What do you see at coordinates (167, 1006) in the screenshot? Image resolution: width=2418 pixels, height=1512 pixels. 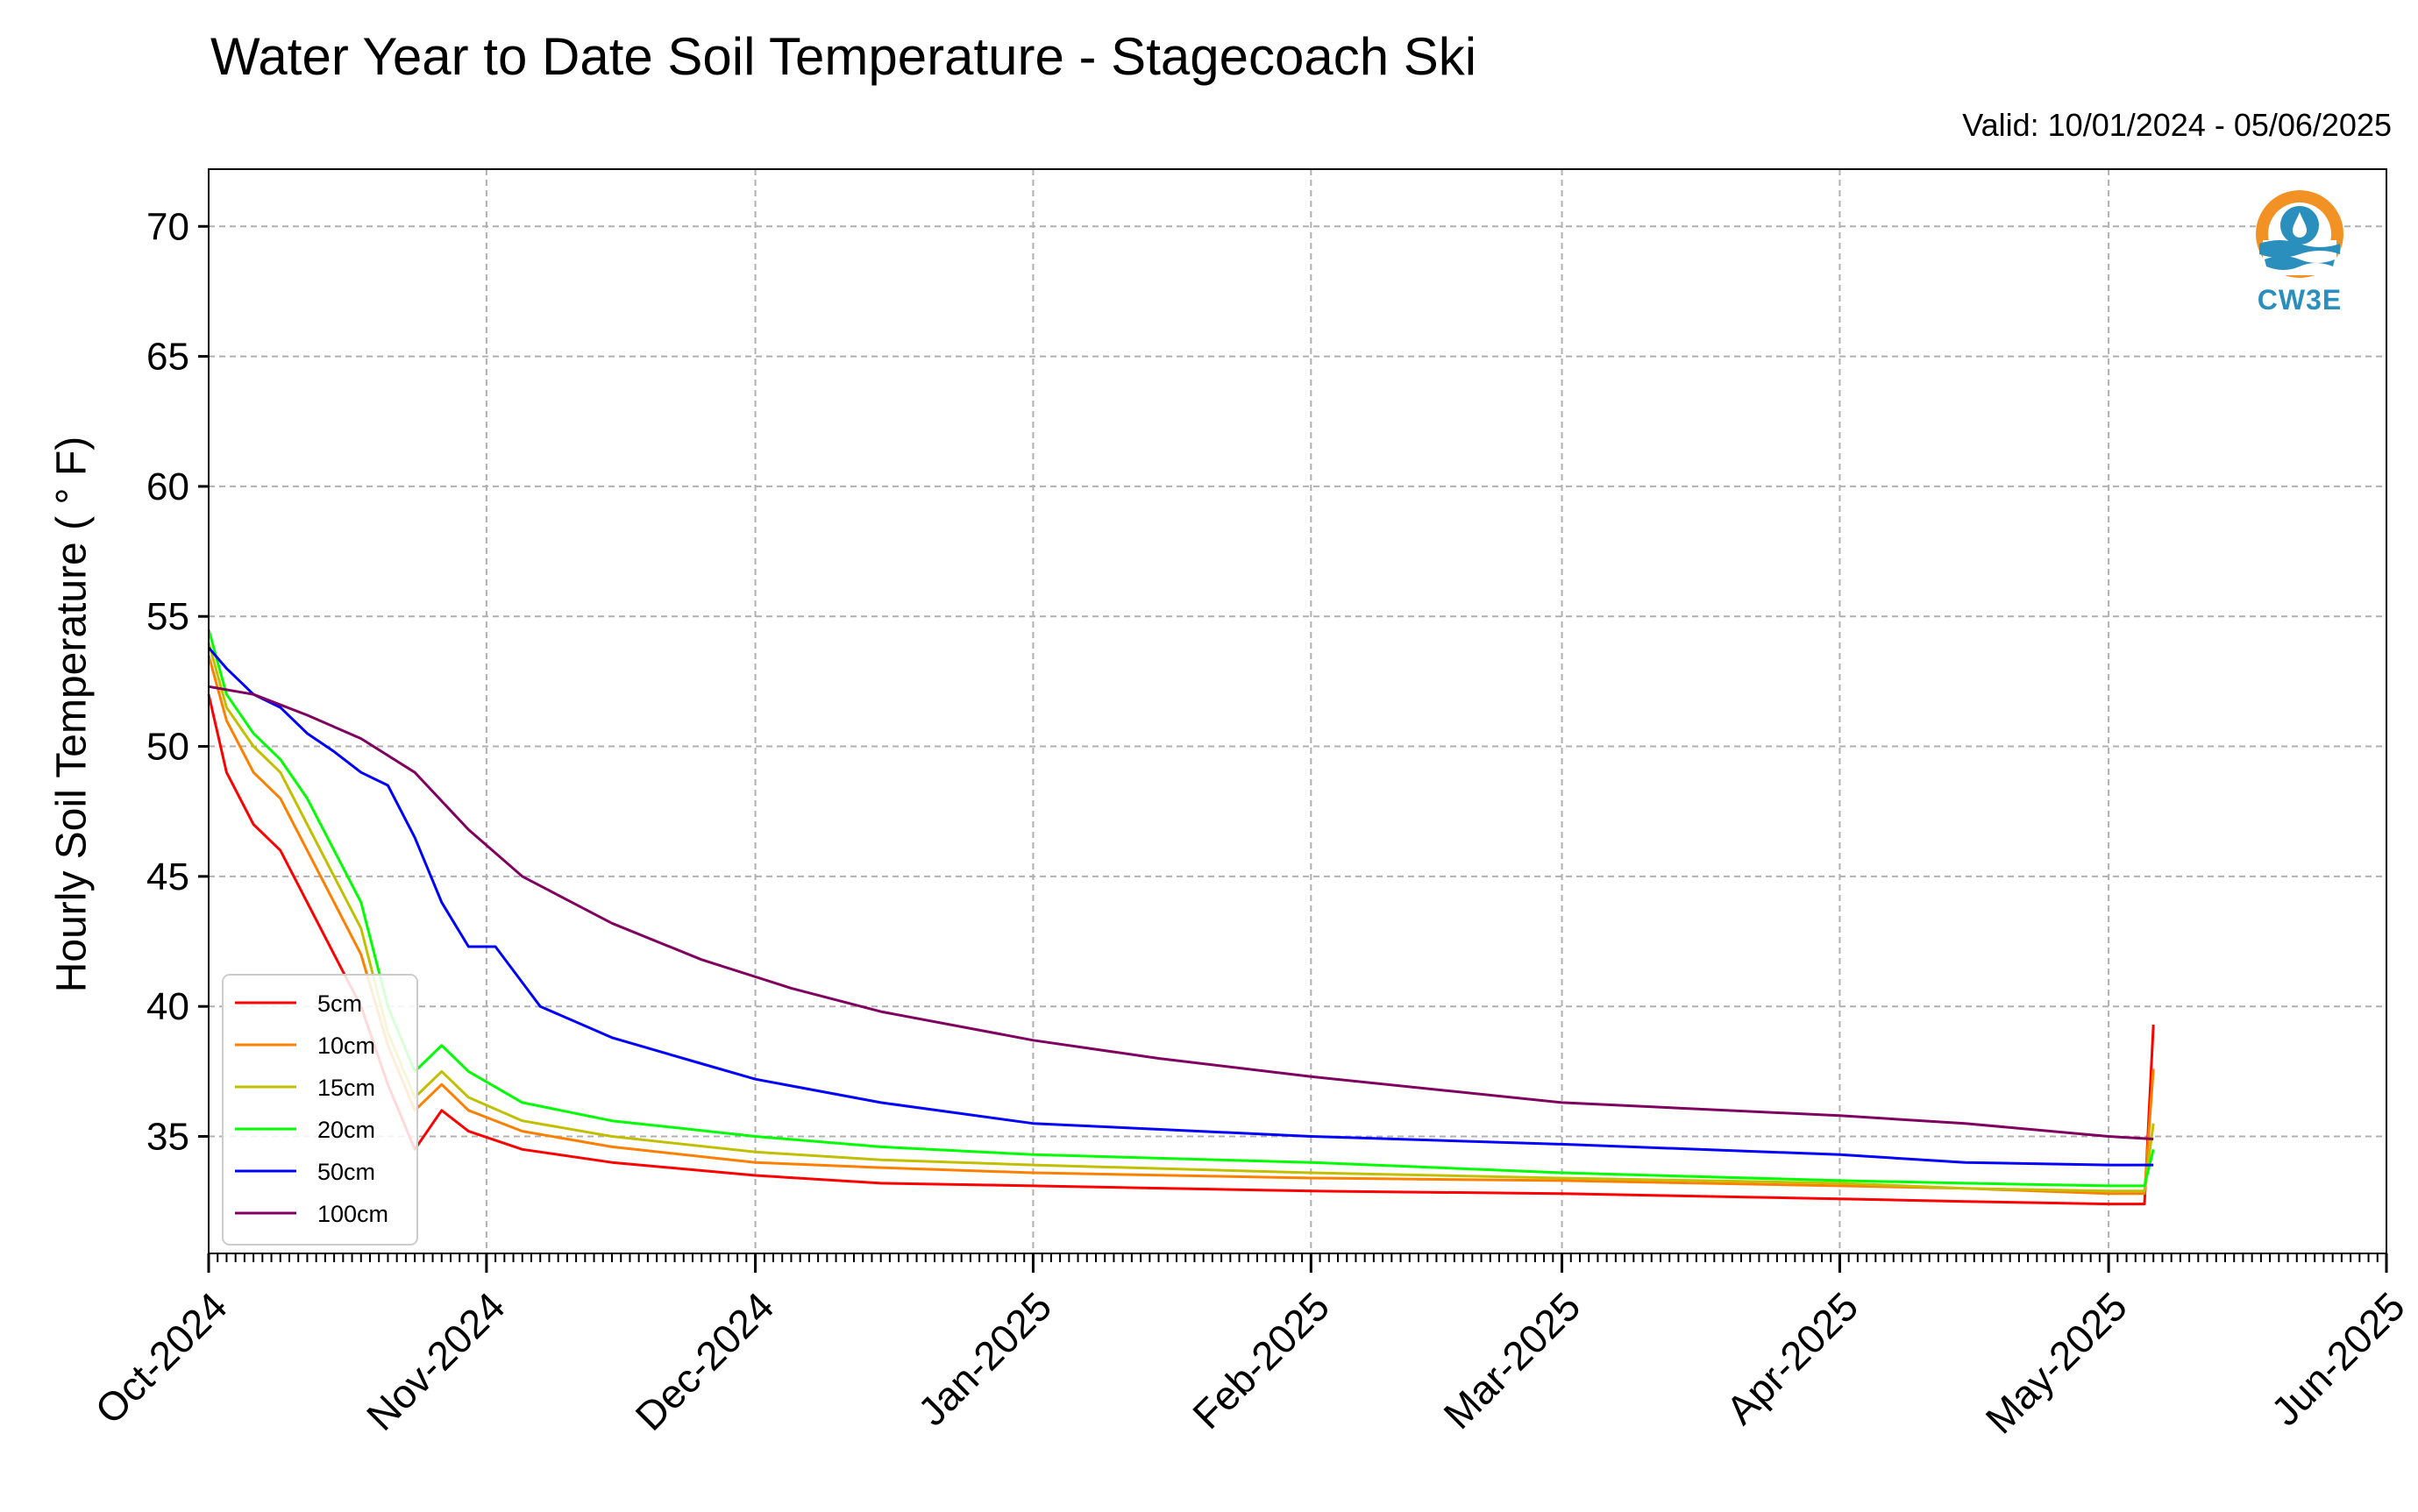 I see `y-tick-label: 40` at bounding box center [167, 1006].